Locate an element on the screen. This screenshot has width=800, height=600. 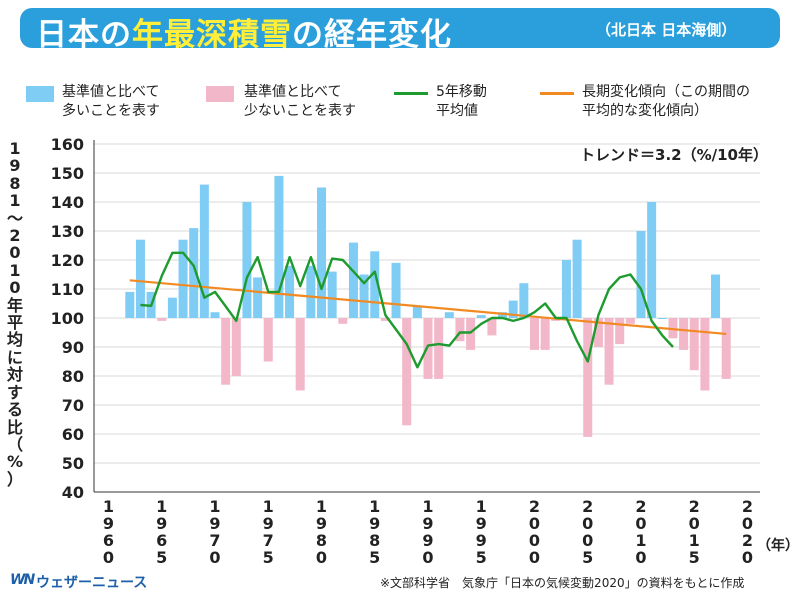
legend-swatch-above is located at coordinates (40, 94).